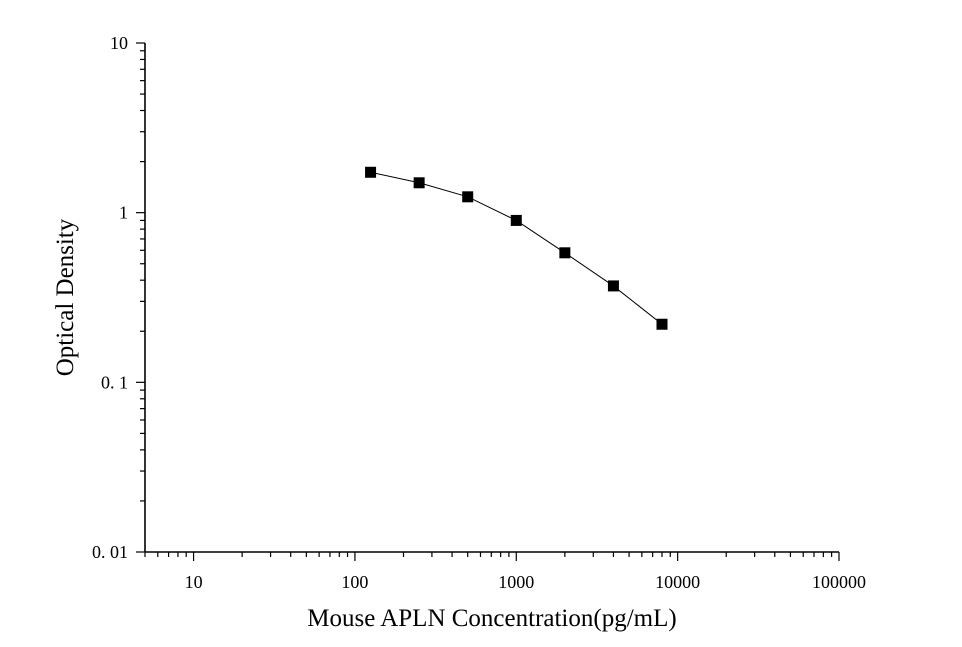 This screenshot has width=962, height=647. Describe the element at coordinates (123, 213) in the screenshot. I see `y-tick-label: 1` at that location.